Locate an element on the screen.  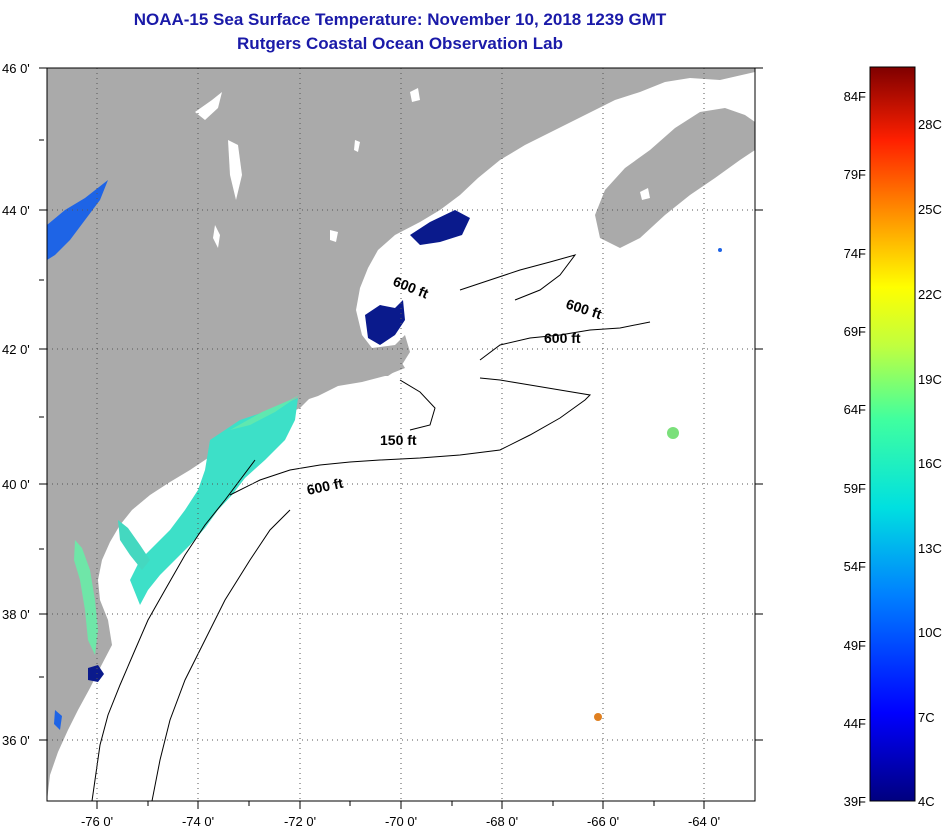
lon-label: -74 0' is located at coordinates (198, 821).